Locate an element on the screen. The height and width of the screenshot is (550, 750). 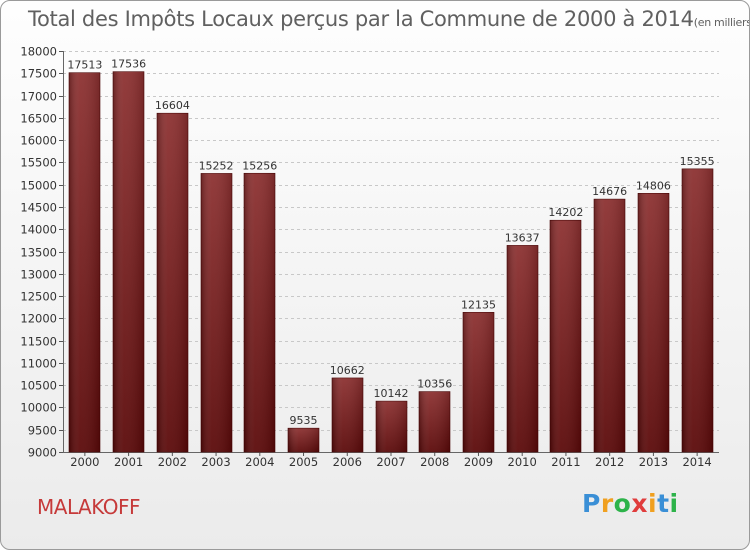
x-tick-label: 2001 is located at coordinates (128, 462).